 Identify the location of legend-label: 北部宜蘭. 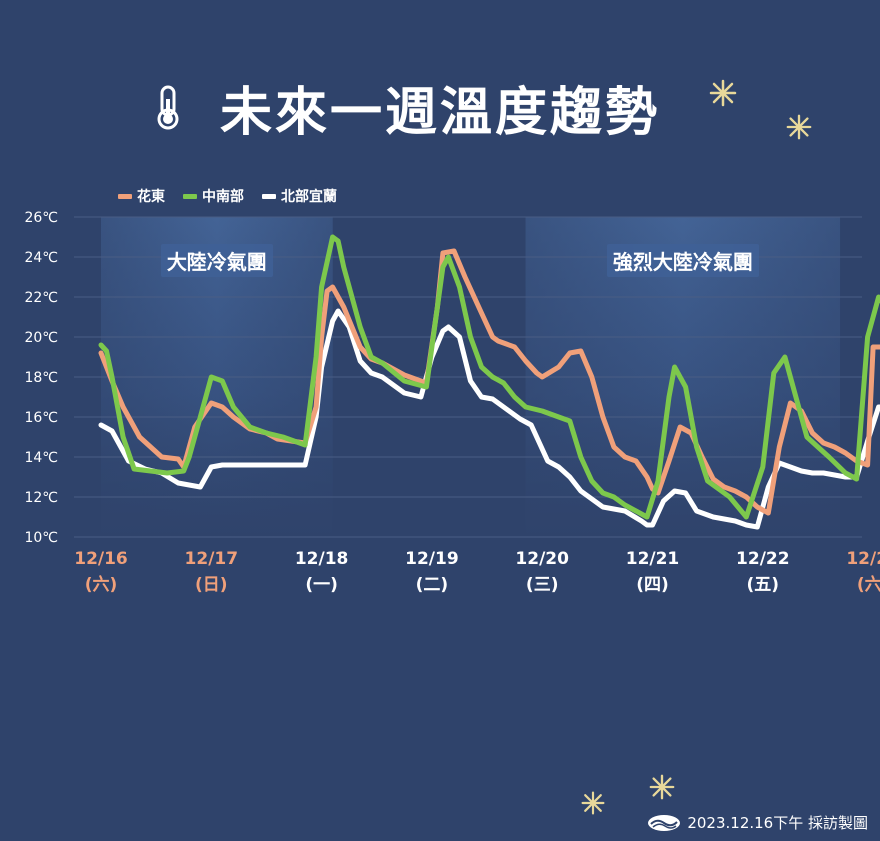
(309, 197).